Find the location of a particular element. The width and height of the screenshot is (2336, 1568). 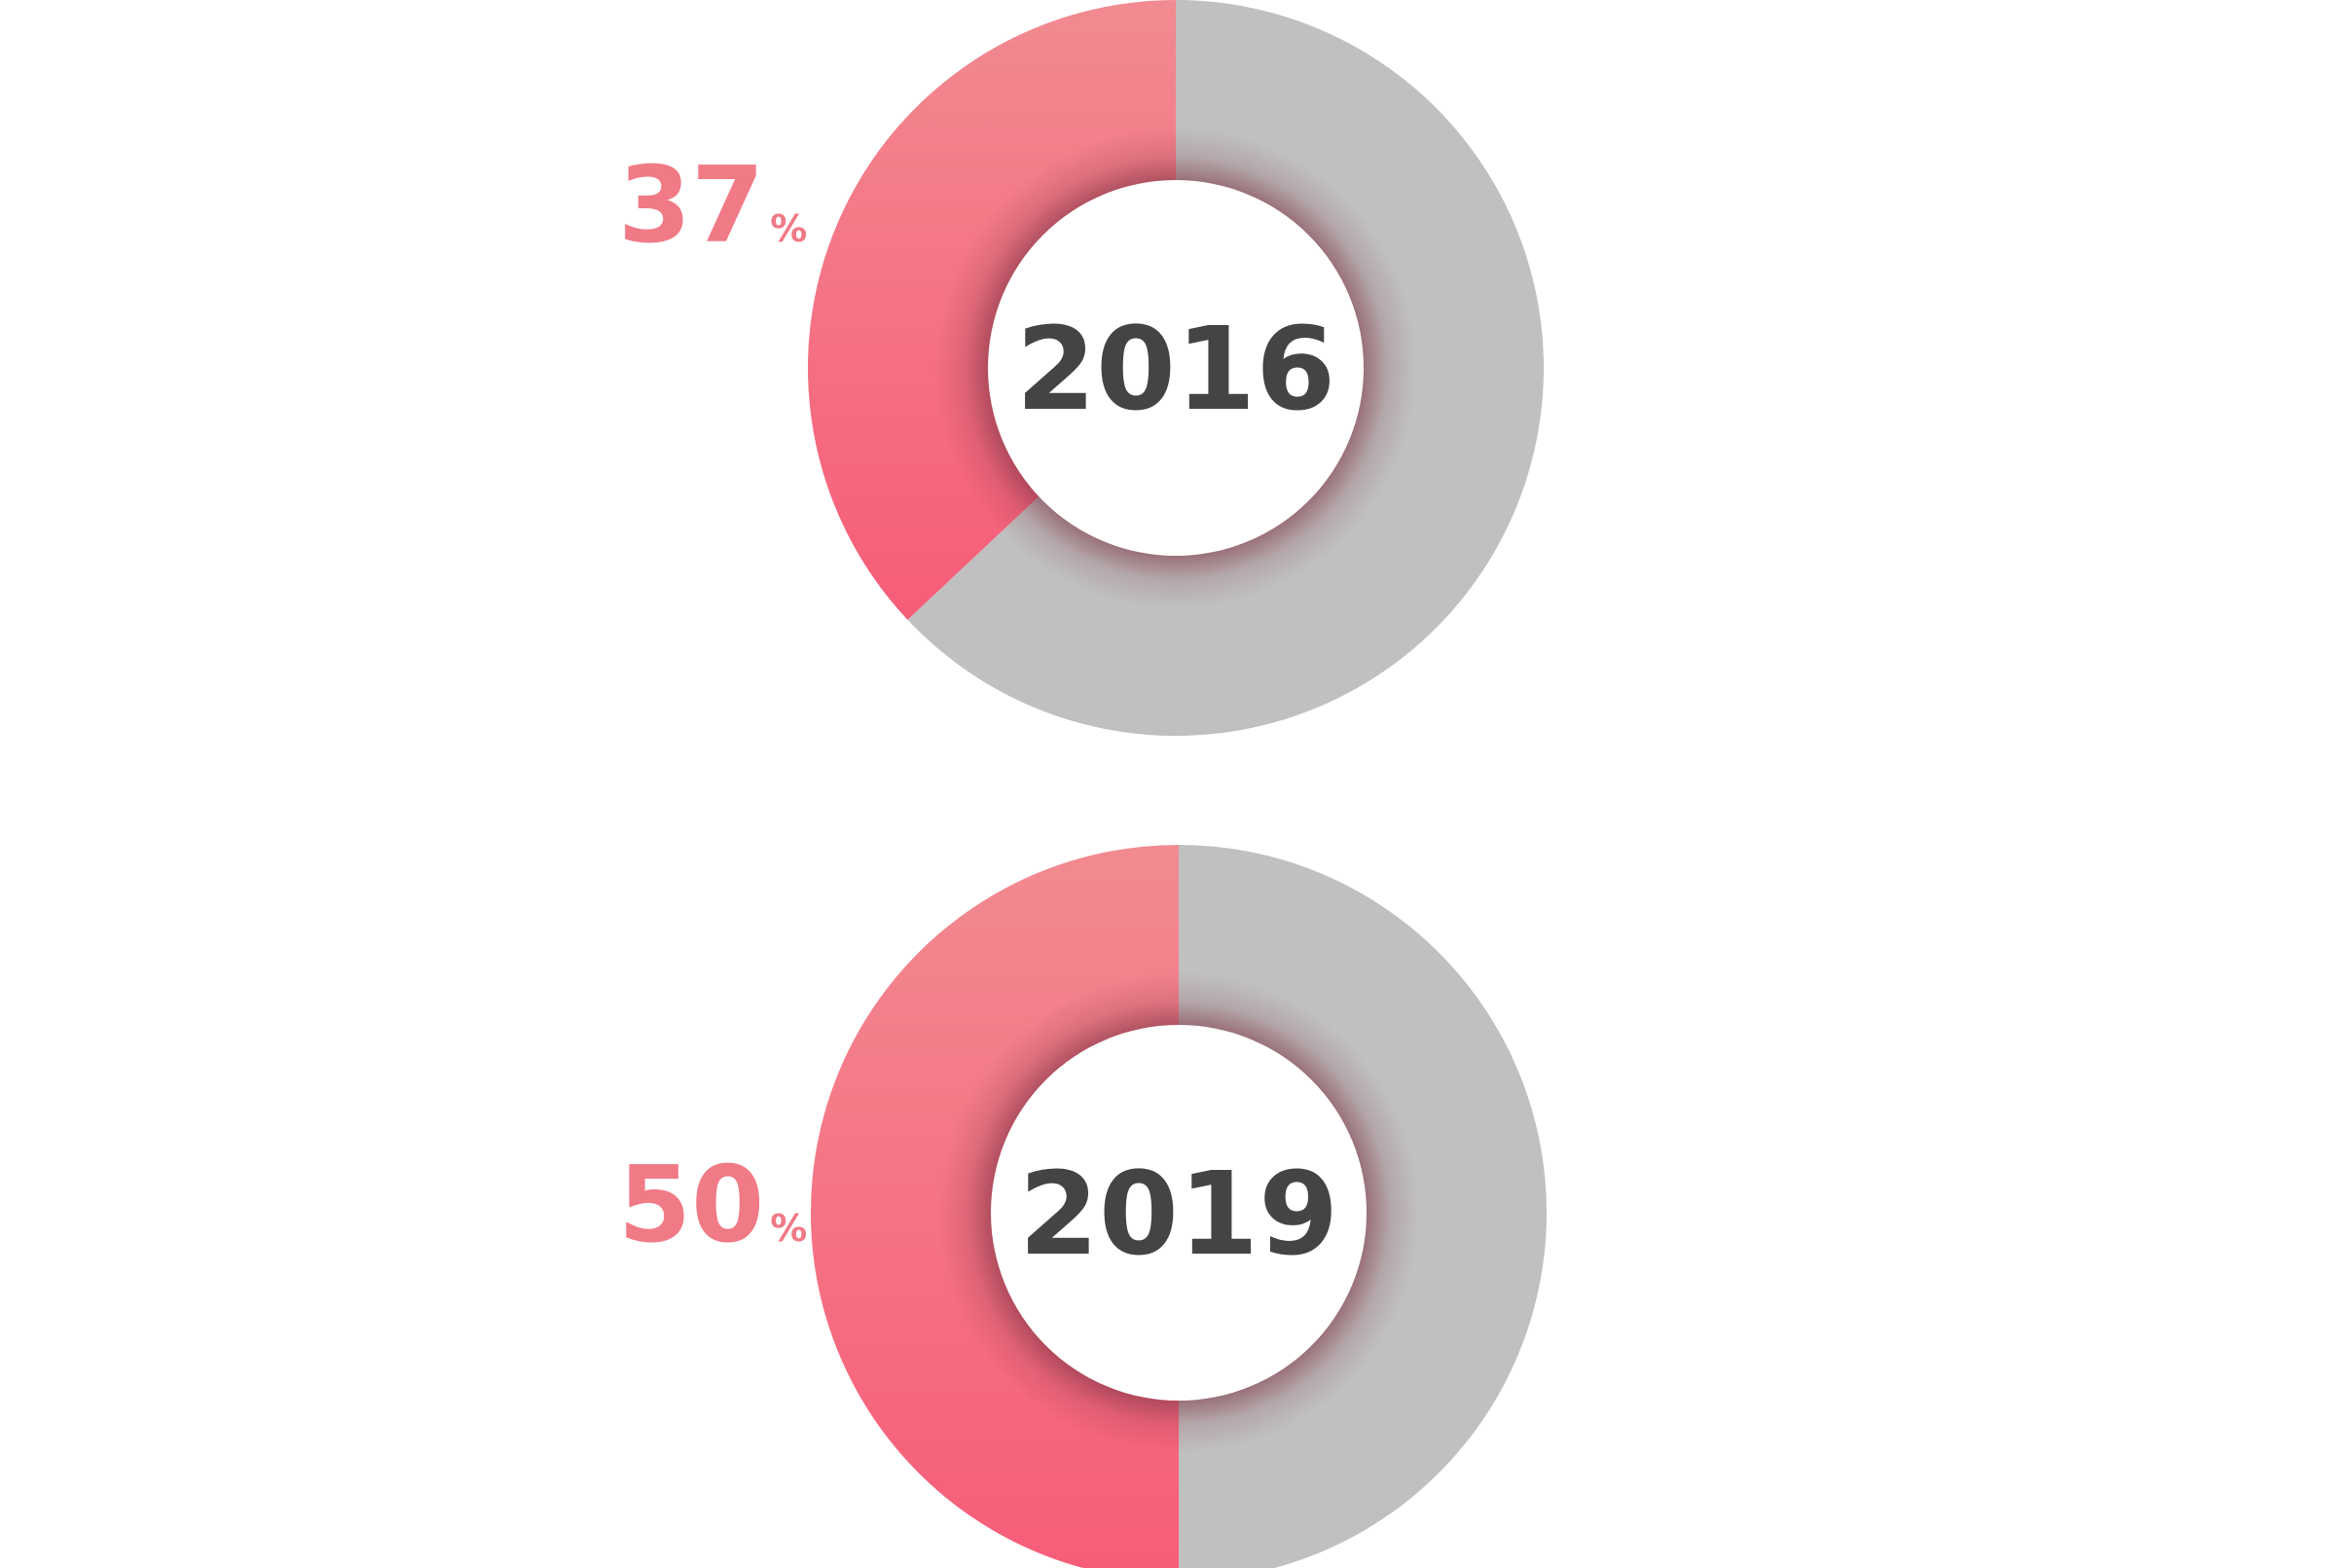

donut-2019-hole is located at coordinates (1179, 1213).